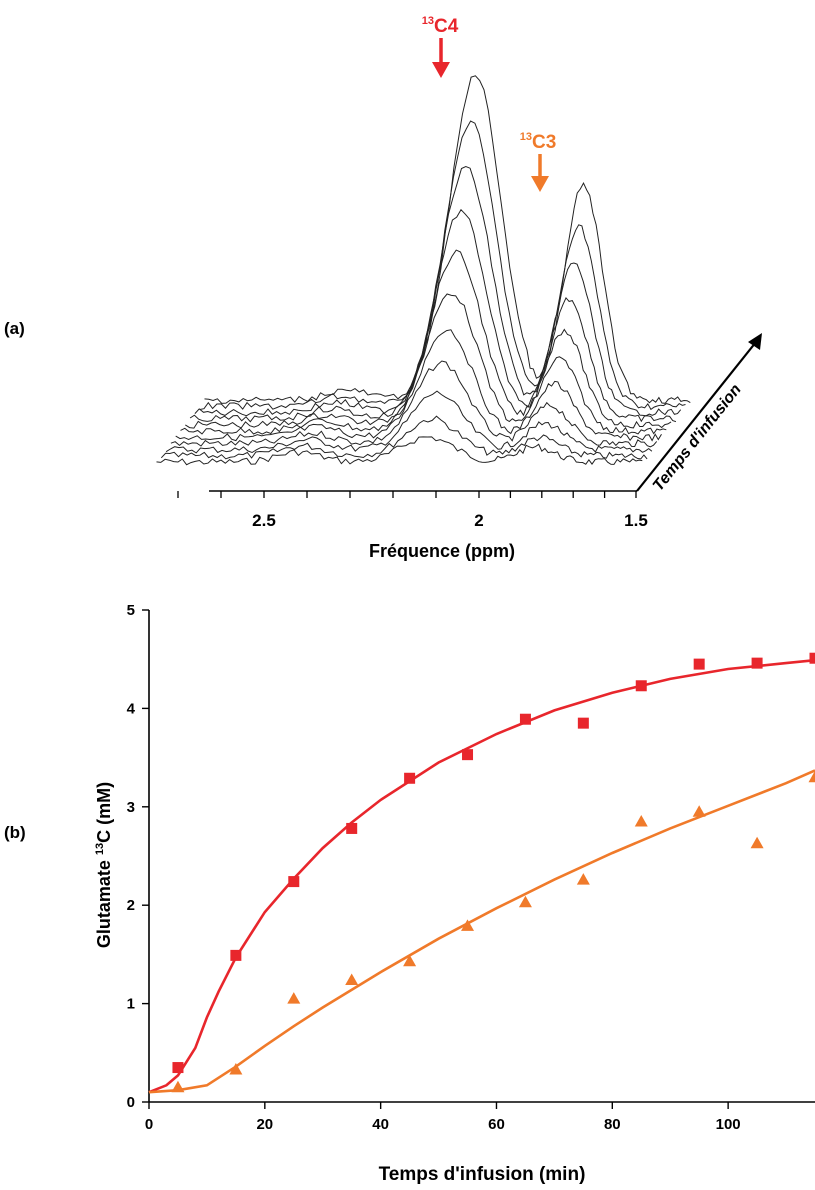 The width and height of the screenshot is (815, 1190). Describe the element at coordinates (544, 142) in the screenshot. I see `peak-c3-text: C3` at that location.